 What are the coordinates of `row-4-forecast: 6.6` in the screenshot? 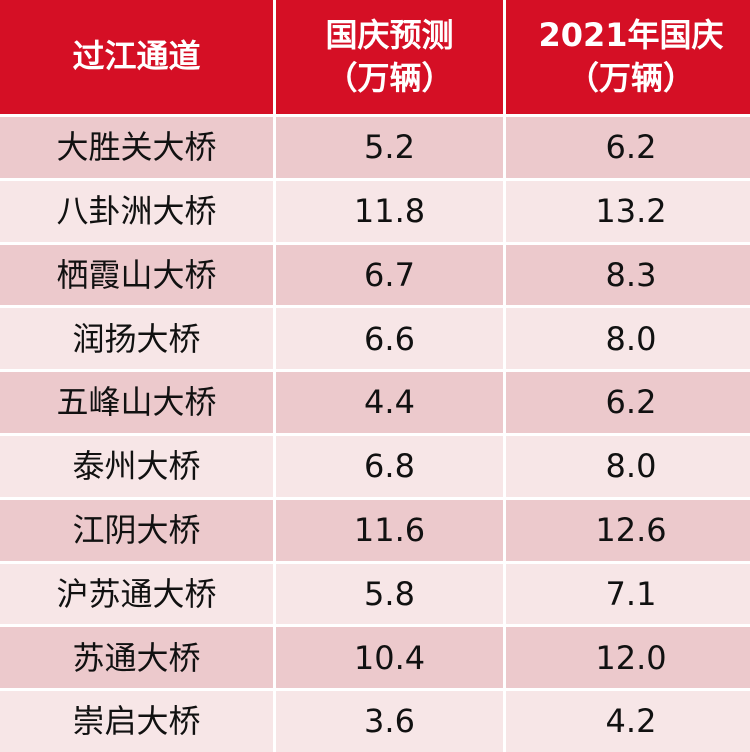 It's located at (389, 339).